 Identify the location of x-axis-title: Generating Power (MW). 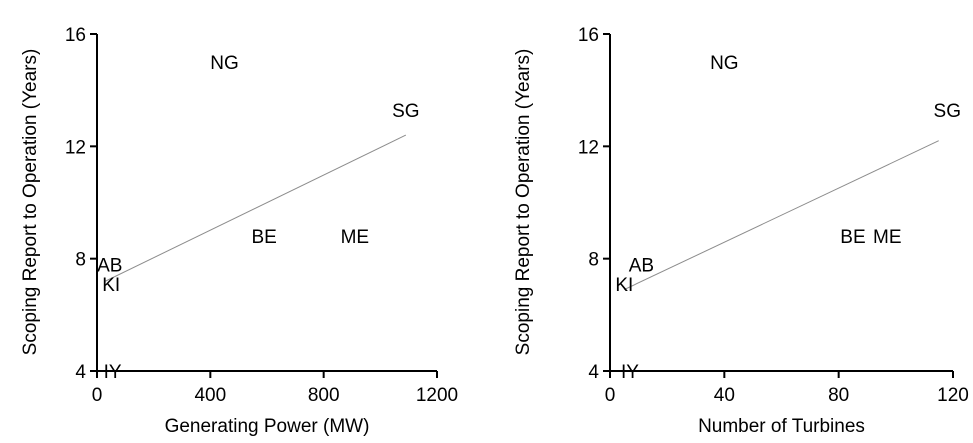
(267, 426).